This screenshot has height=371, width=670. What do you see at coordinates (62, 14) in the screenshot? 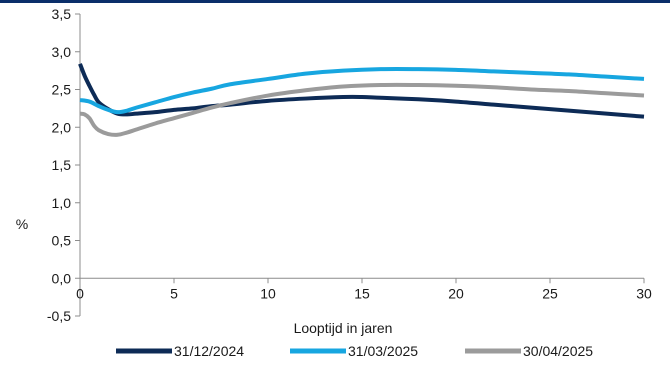
I see `y-tick-label: 3,5` at bounding box center [62, 14].